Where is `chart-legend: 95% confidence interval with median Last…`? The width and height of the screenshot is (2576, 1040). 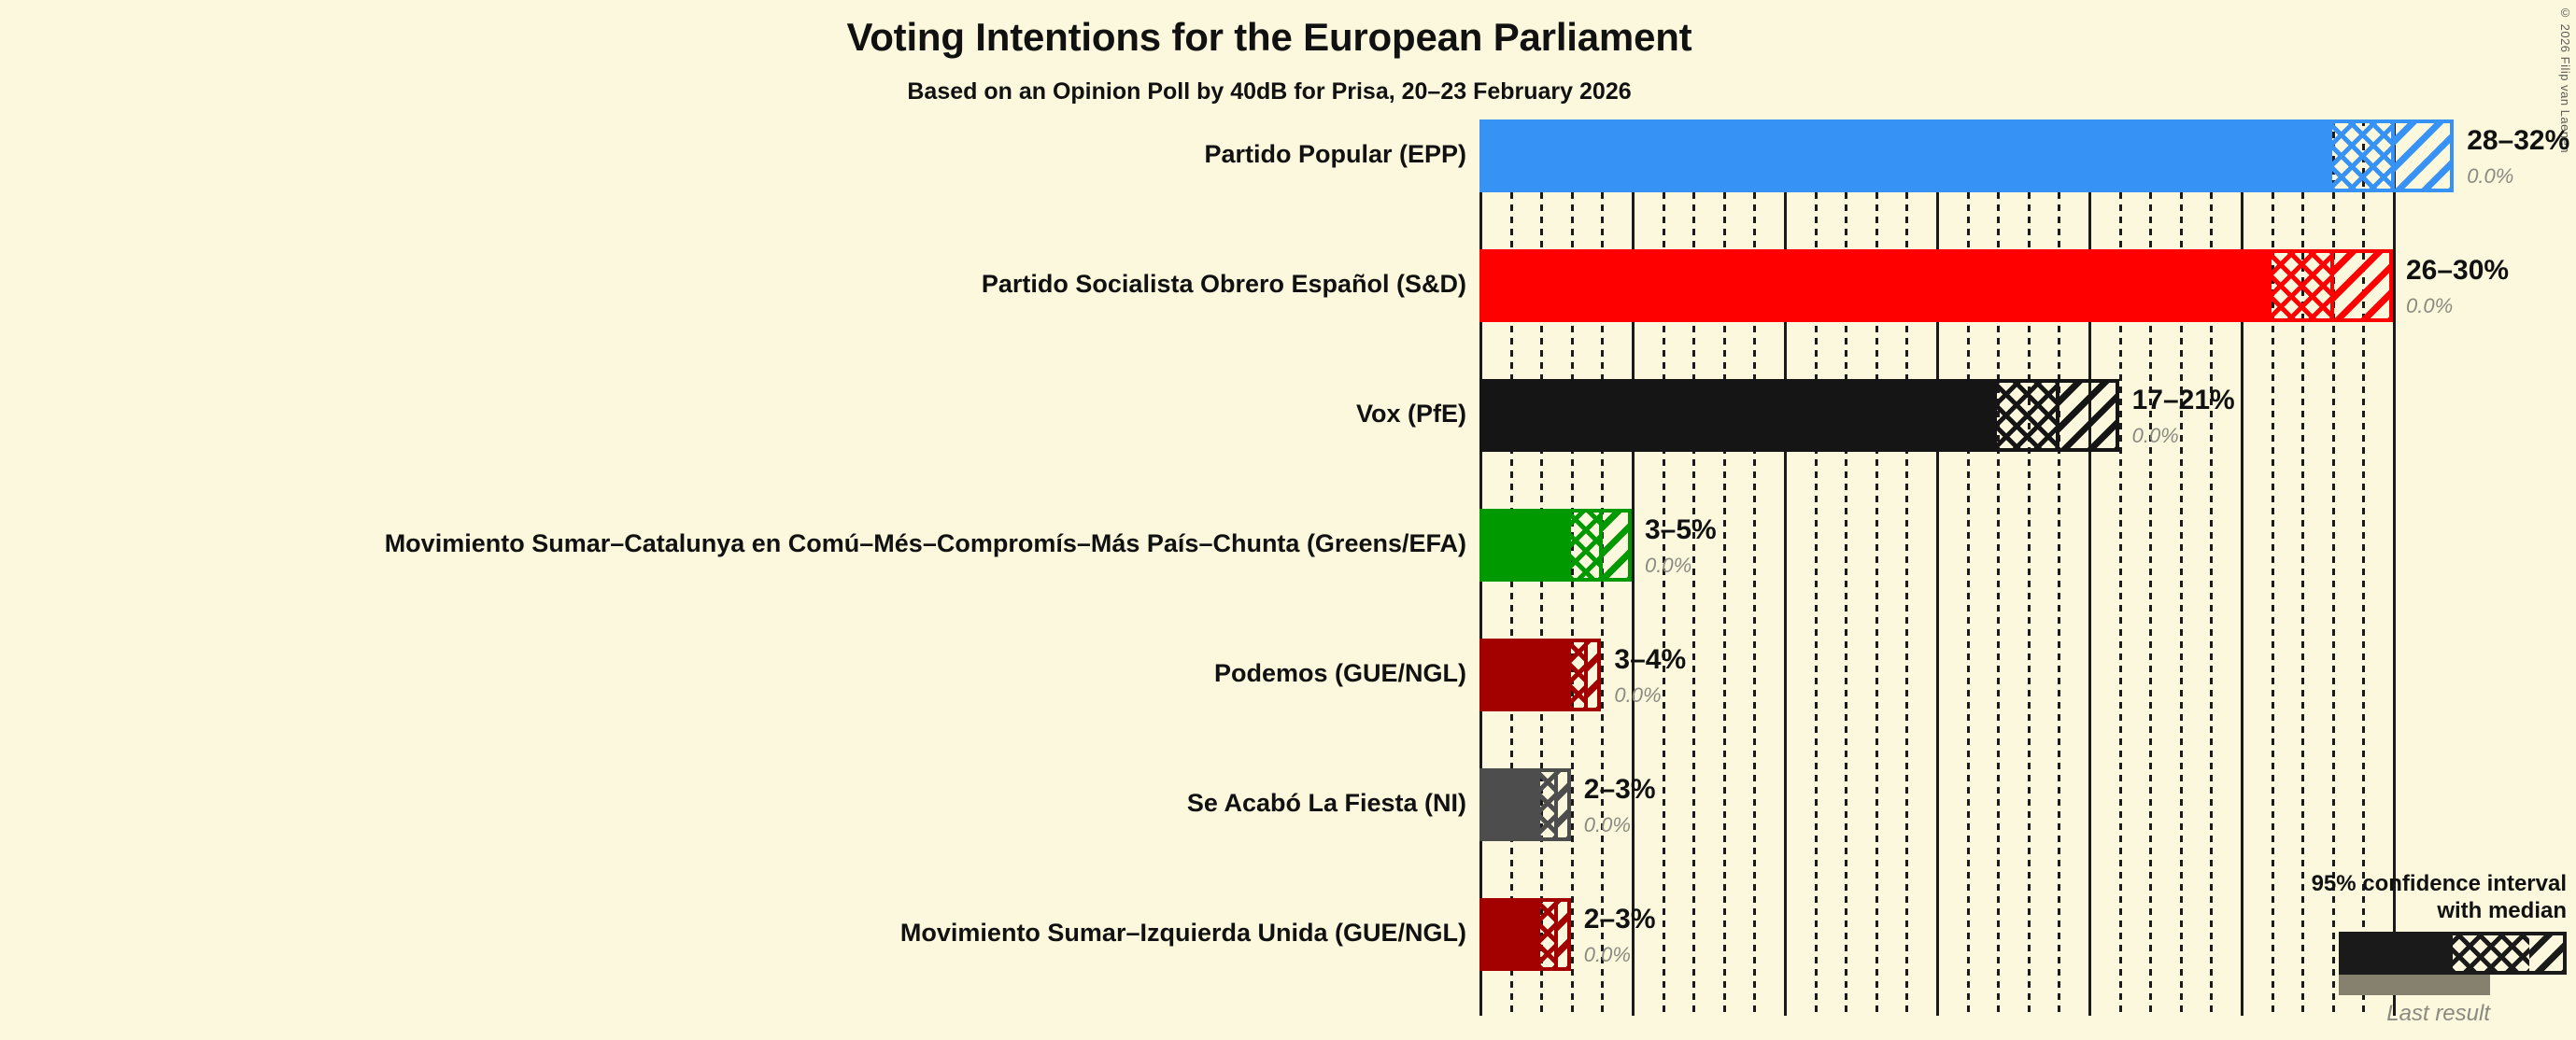 chart-legend: 95% confidence interval with median Last… is located at coordinates (2380, 949).